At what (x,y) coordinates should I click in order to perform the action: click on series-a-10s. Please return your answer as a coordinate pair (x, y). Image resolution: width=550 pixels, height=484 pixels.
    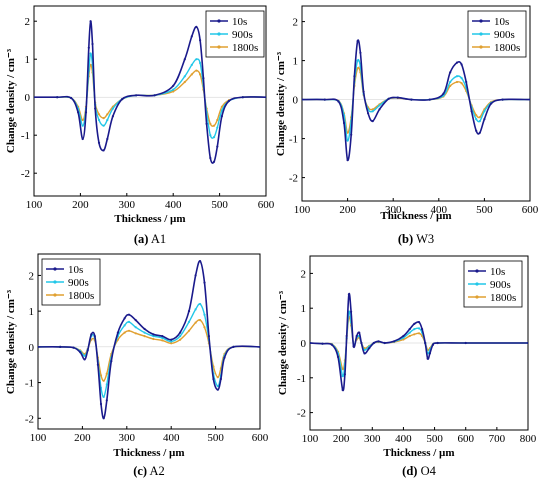
    Looking at the image, I should click on (150, 92).